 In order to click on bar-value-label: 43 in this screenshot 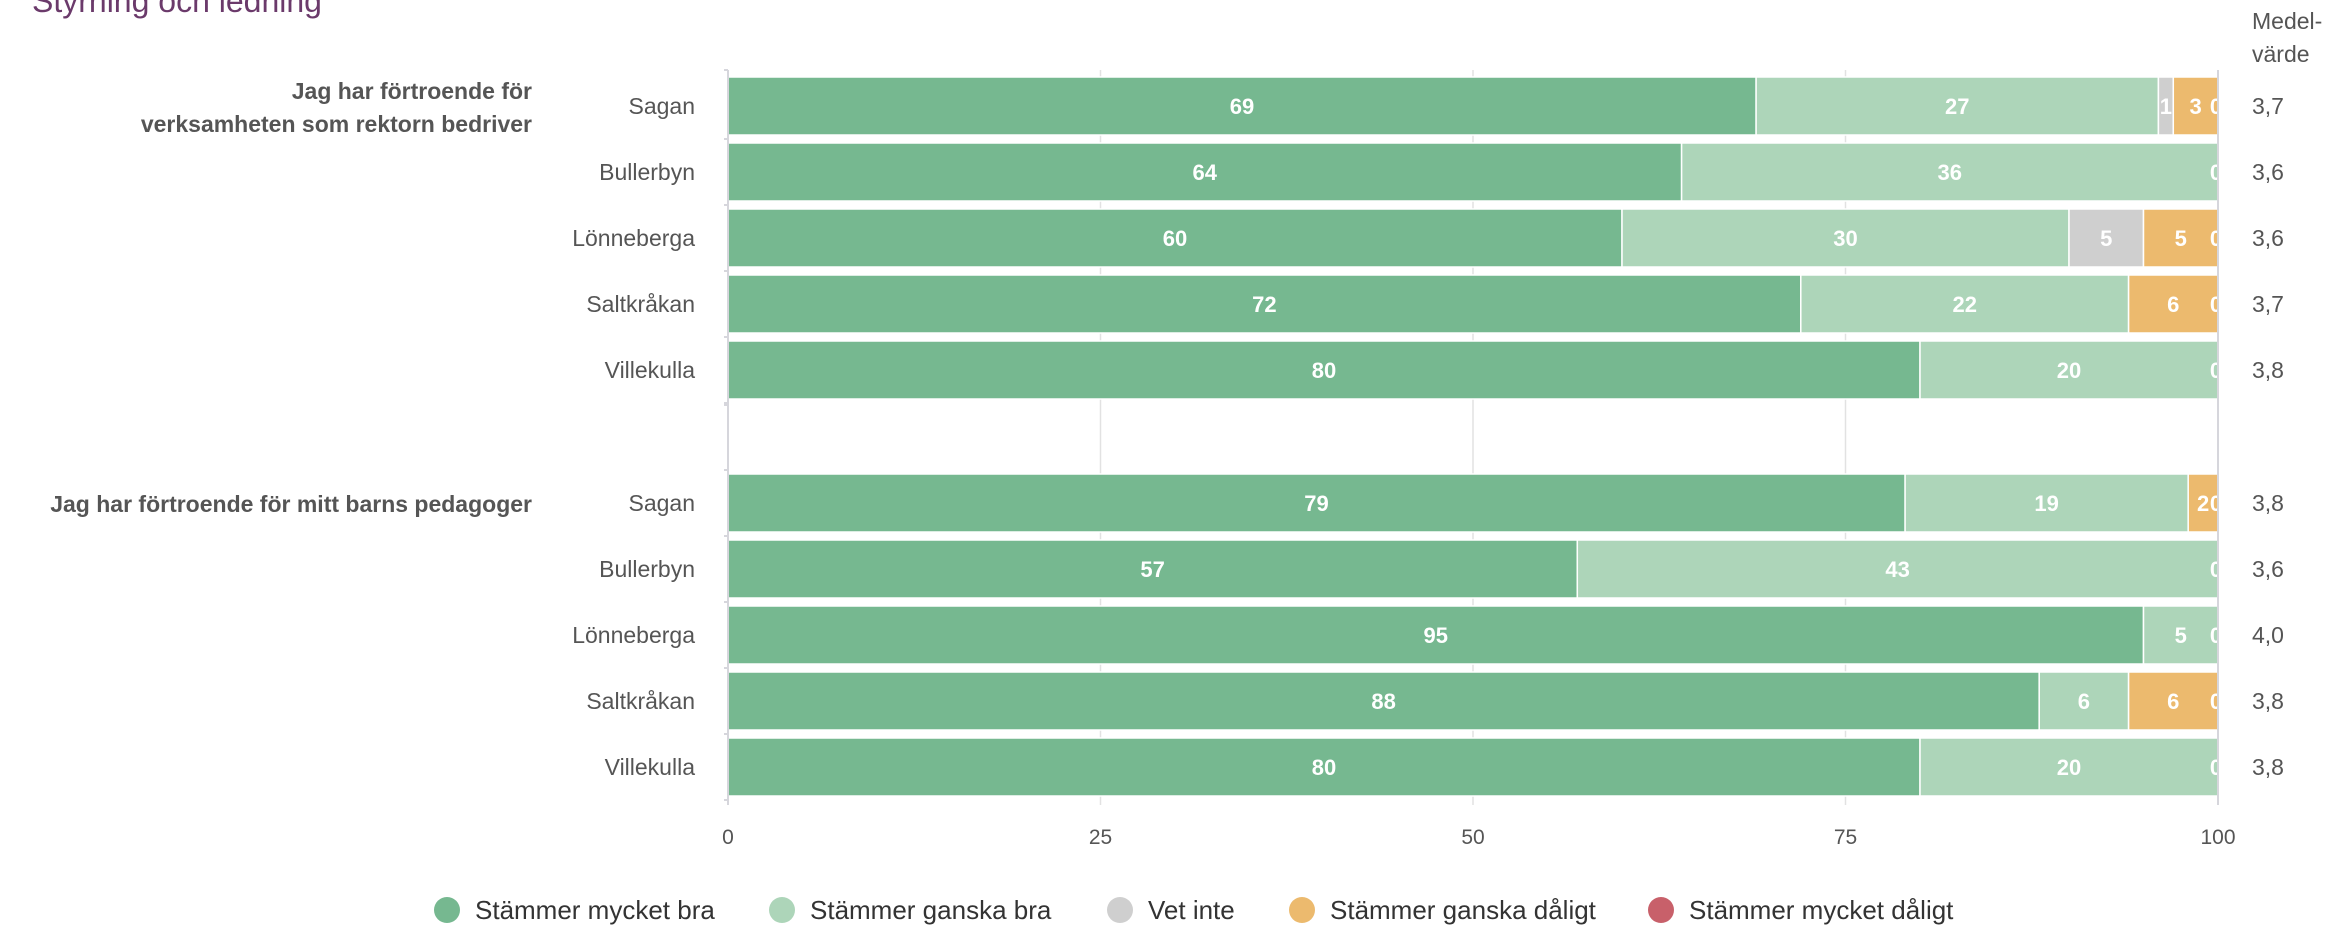, I will do `click(1897, 569)`.